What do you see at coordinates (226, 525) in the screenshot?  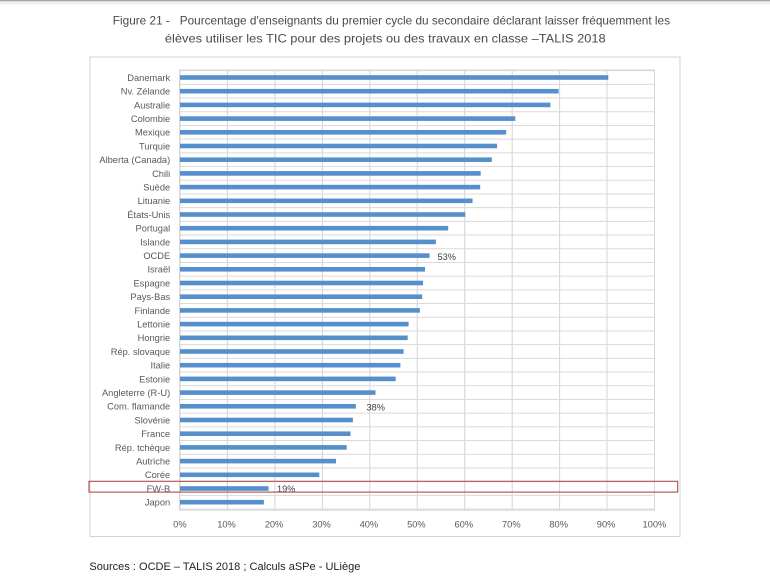 I see `svg-text: 10%` at bounding box center [226, 525].